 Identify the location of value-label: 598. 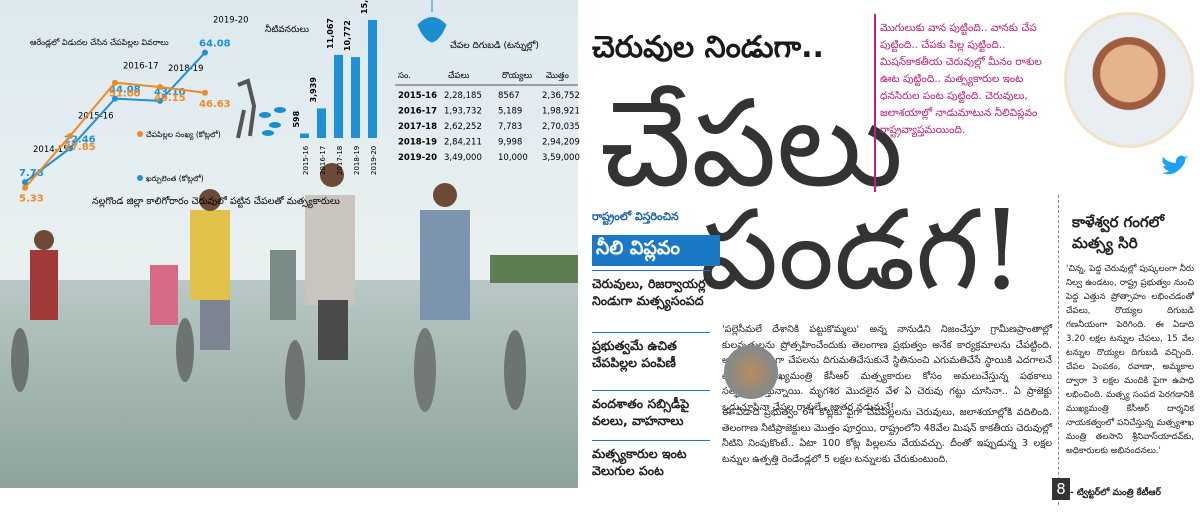
(296, 118).